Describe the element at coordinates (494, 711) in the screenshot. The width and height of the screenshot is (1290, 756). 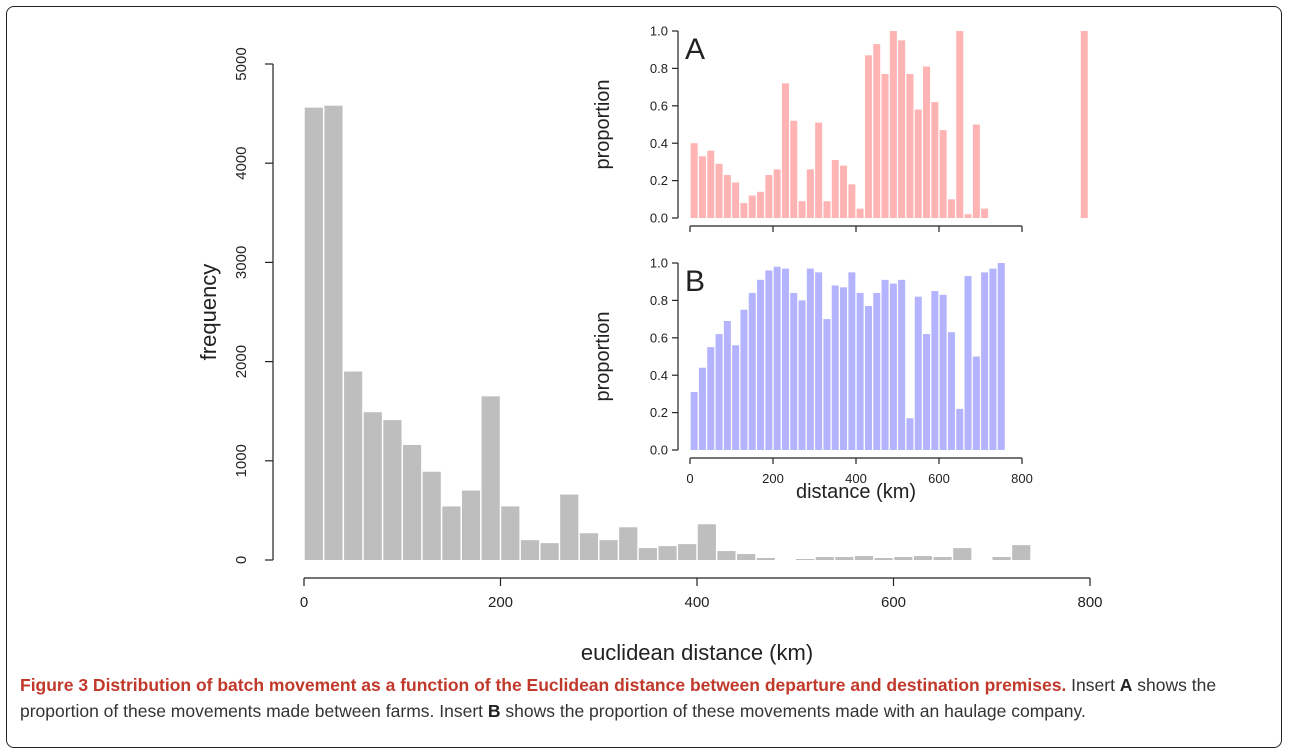
I see `caption-letter-b: B` at that location.